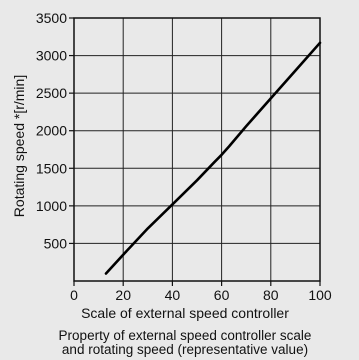 Image resolution: width=359 pixels, height=360 pixels. I want to click on y-axis-title: Rotating speed *[r/min], so click(19, 146).